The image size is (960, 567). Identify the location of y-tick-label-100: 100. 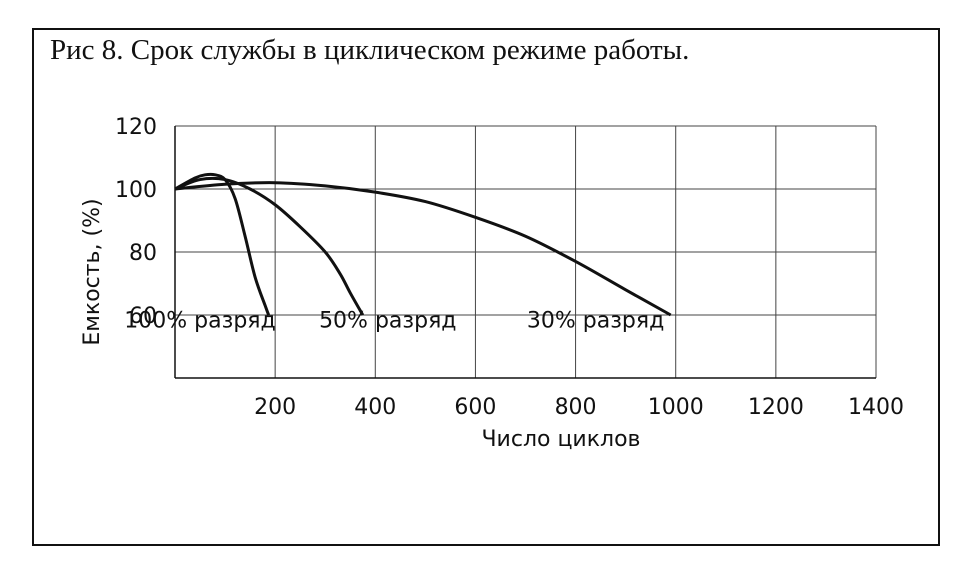
(136, 190).